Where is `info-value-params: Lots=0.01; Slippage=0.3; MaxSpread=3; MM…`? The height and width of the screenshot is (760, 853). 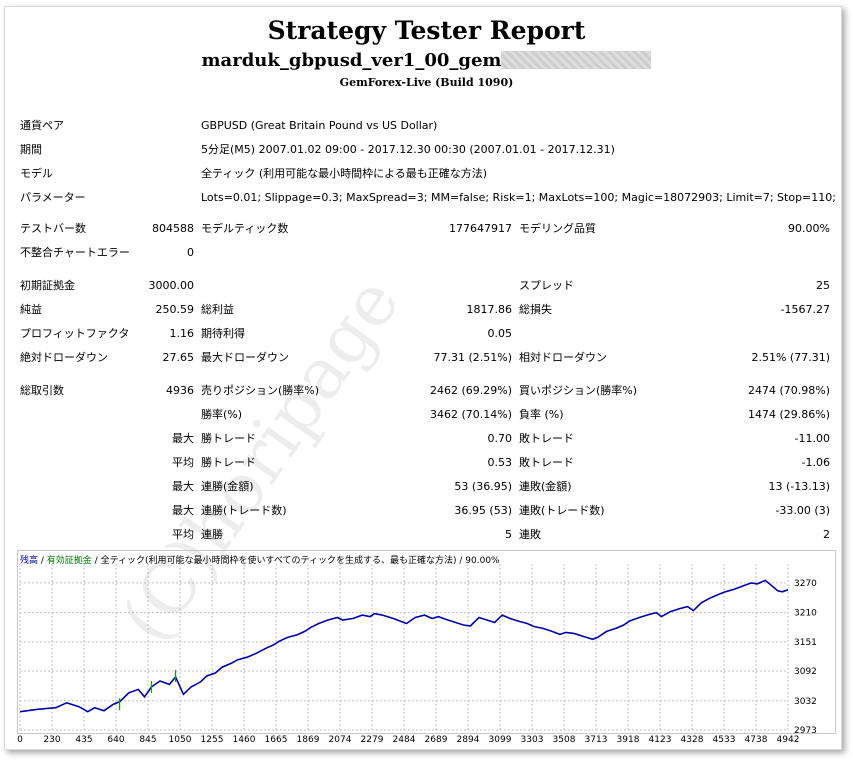 info-value-params: Lots=0.01; Slippage=0.3; MaxSpread=3; MM… is located at coordinates (518, 197).